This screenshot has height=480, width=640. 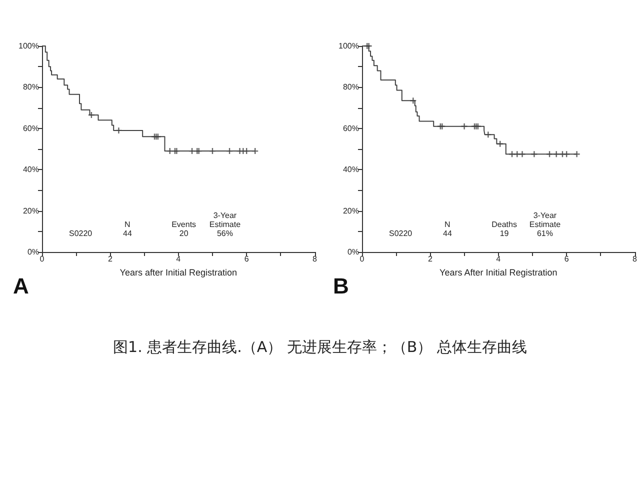 I want to click on point, so click(x=577, y=154).